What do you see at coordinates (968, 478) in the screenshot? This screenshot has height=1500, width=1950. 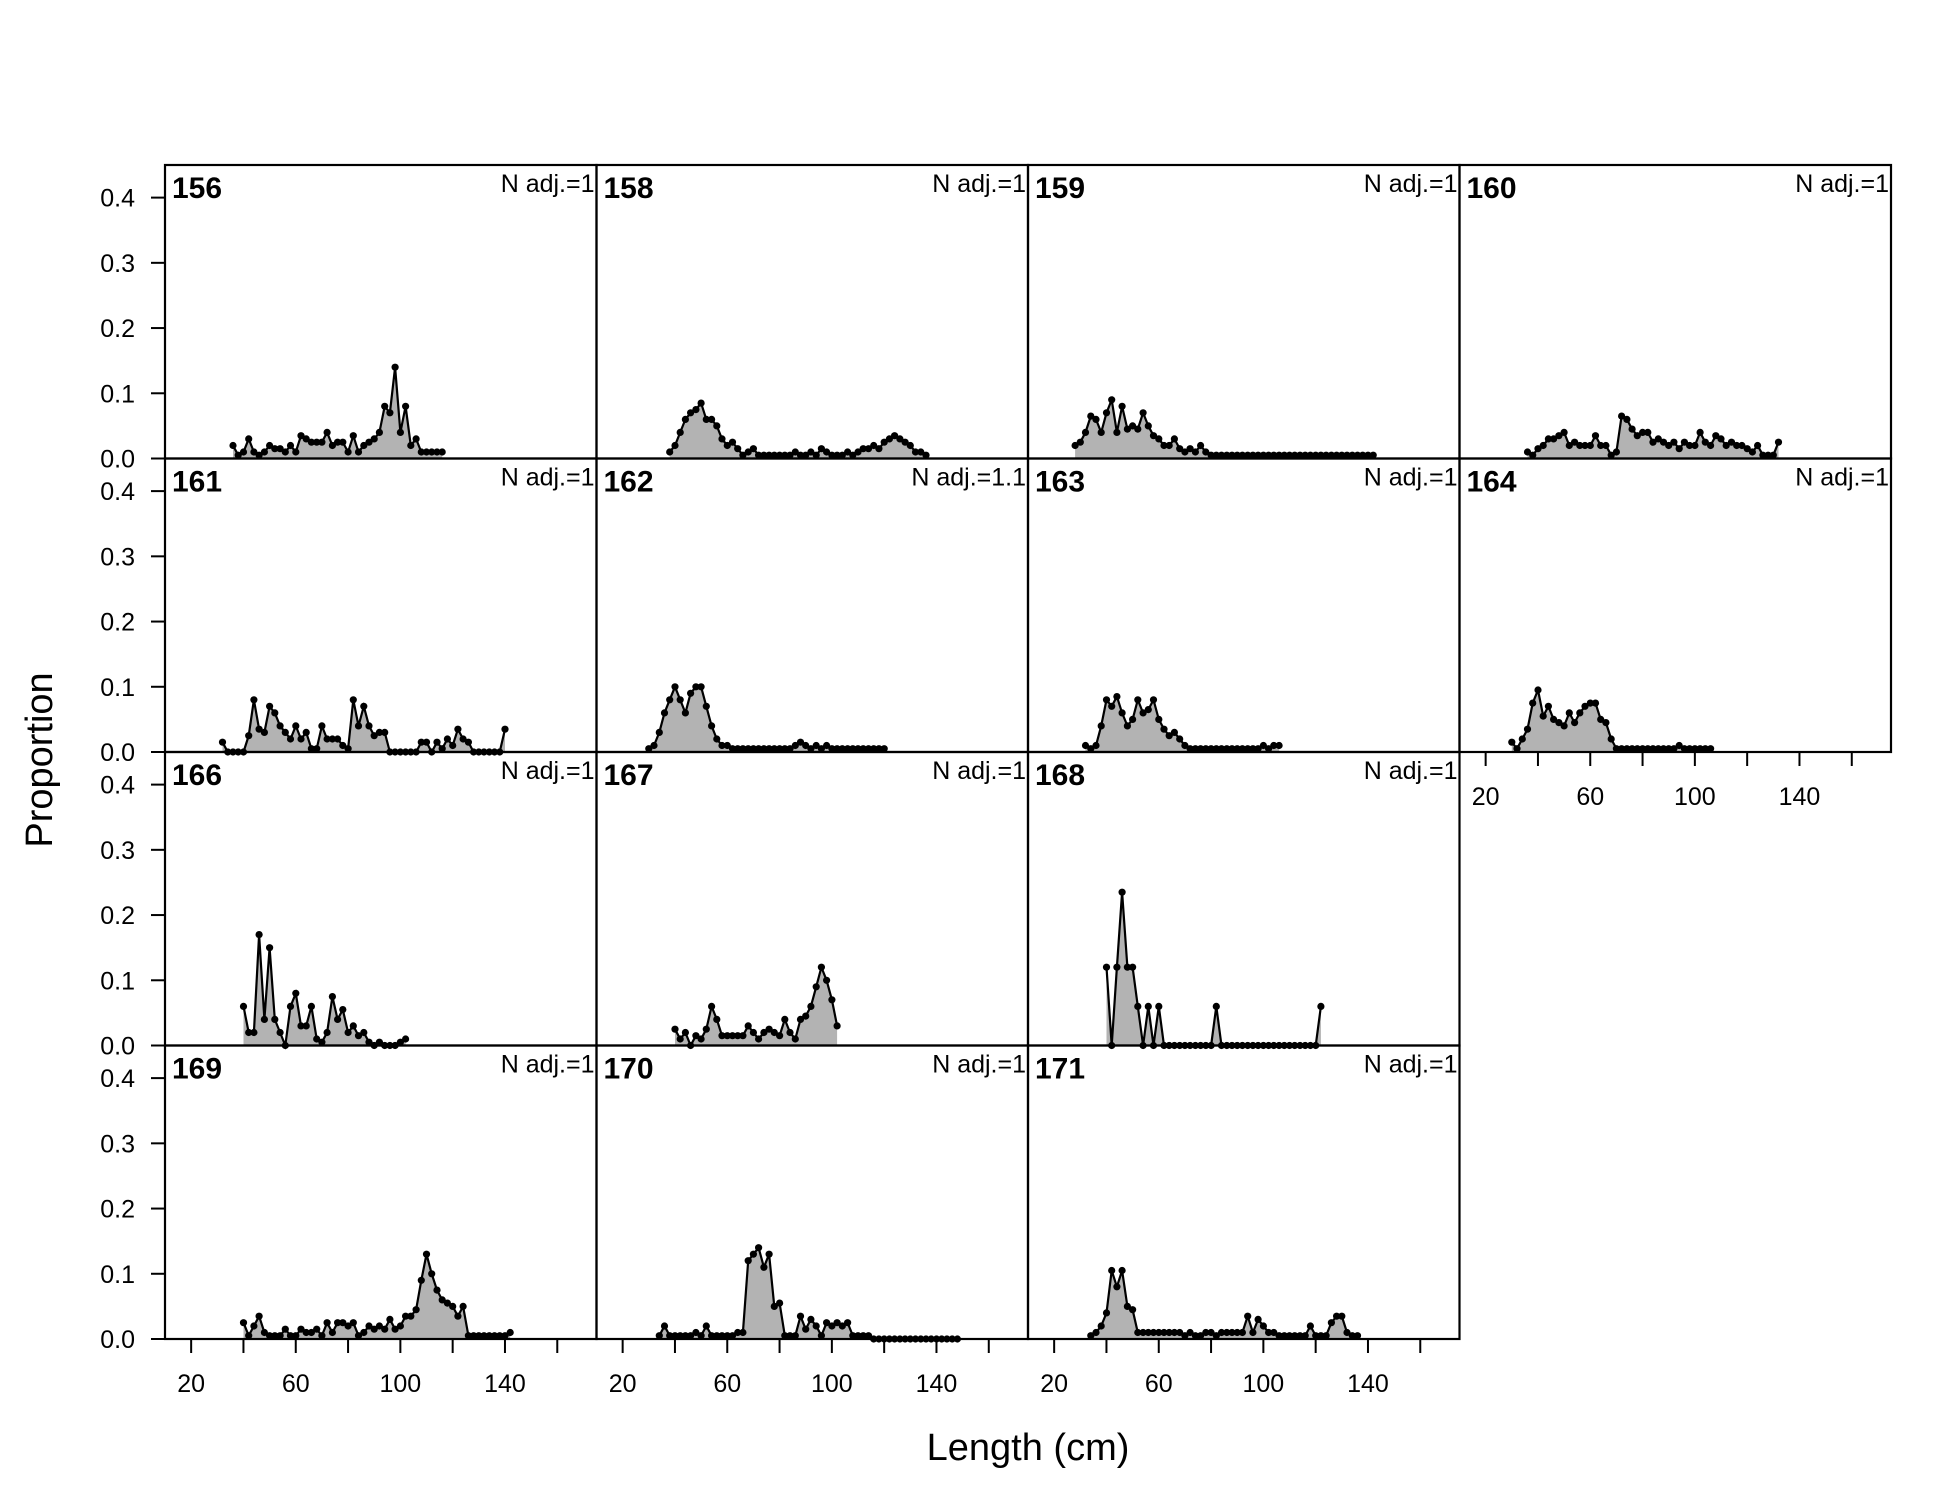 I see `n-adj-label-162: N adj.=1.1` at bounding box center [968, 478].